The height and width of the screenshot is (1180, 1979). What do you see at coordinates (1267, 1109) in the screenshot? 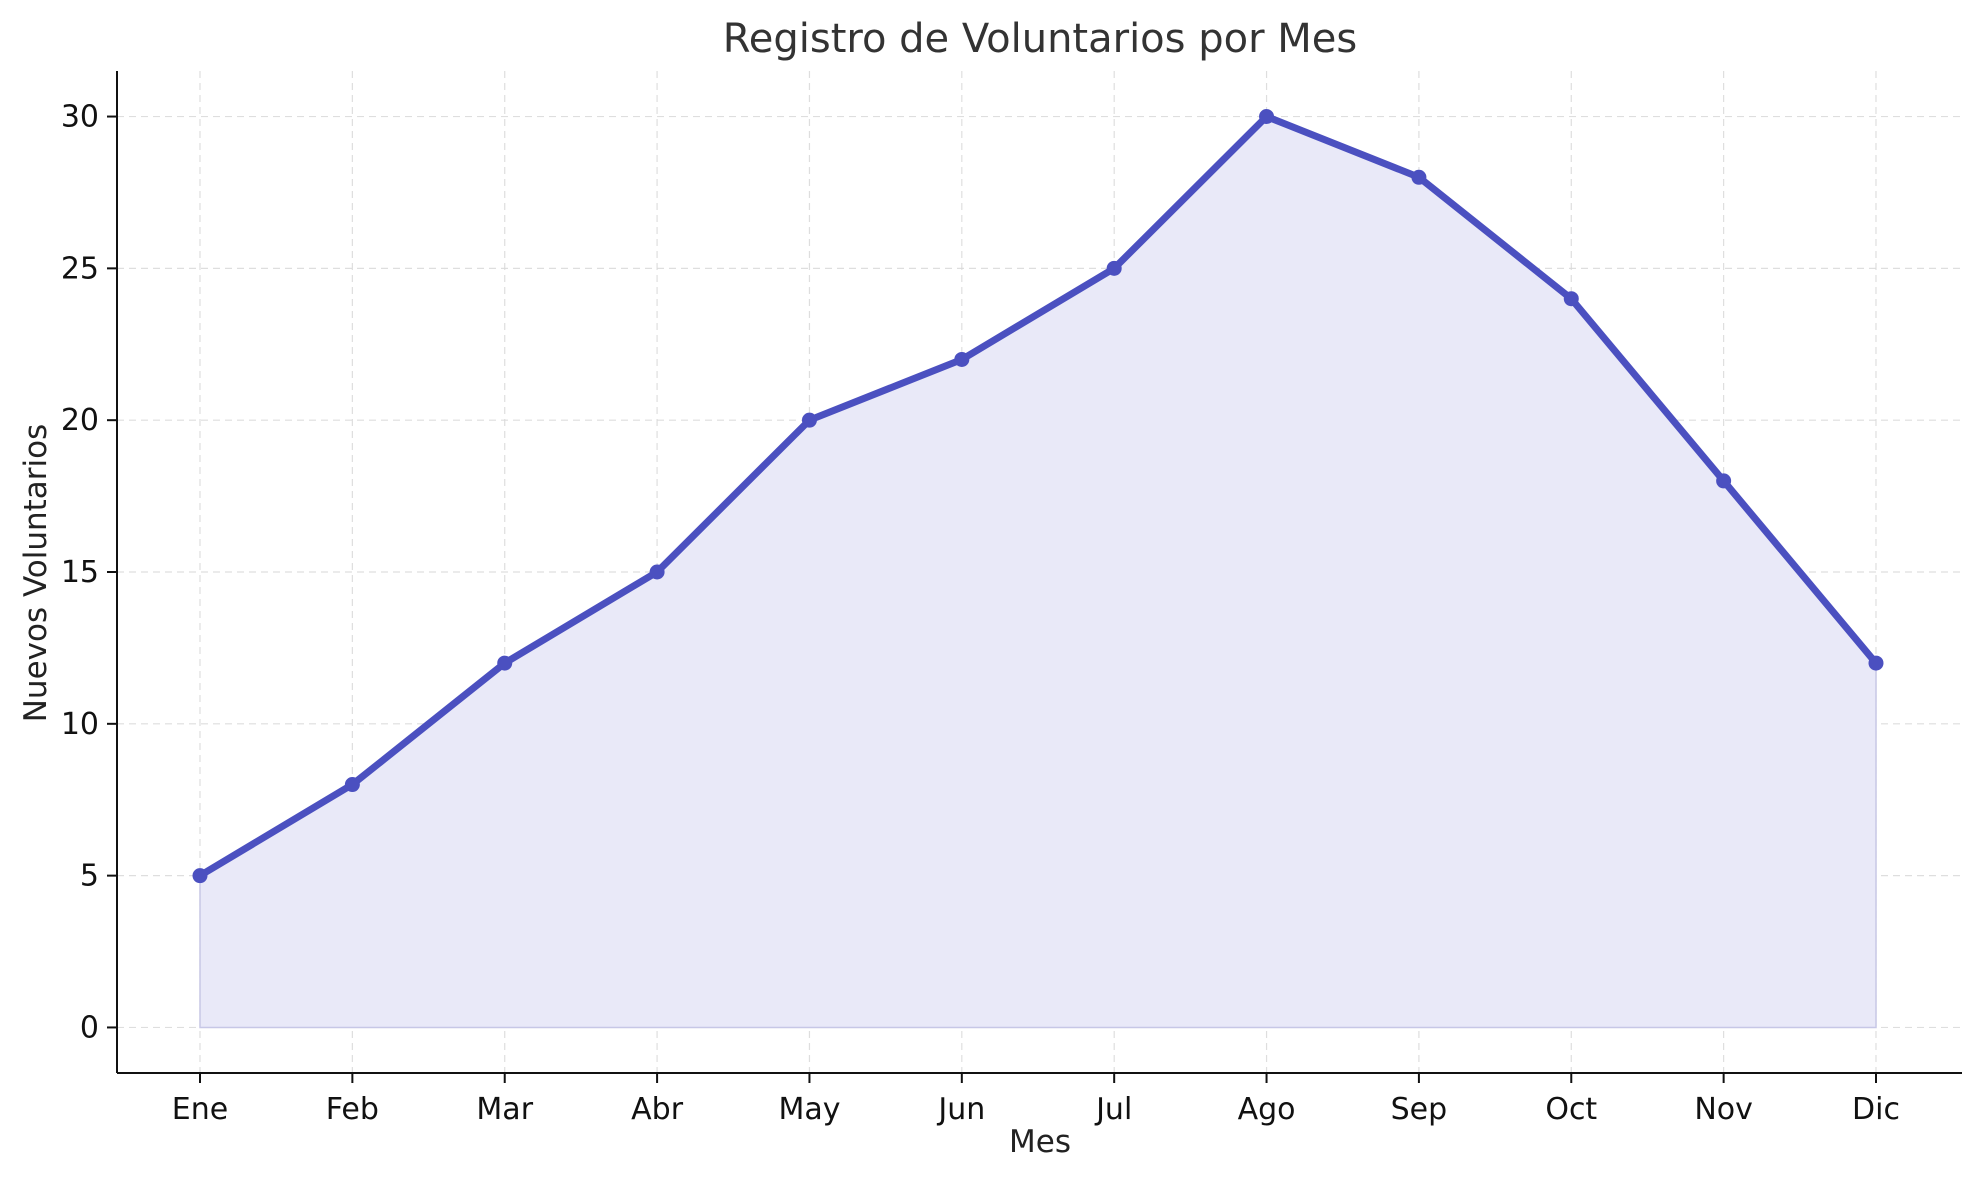
I see `x-tick-label-ago: Ago` at bounding box center [1267, 1109].